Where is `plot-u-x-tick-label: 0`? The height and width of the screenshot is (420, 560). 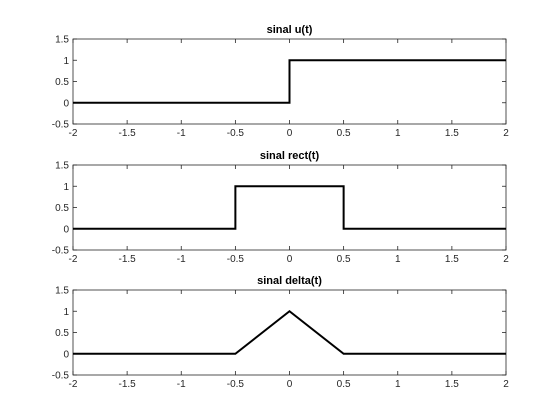 plot-u-x-tick-label: 0 is located at coordinates (290, 133).